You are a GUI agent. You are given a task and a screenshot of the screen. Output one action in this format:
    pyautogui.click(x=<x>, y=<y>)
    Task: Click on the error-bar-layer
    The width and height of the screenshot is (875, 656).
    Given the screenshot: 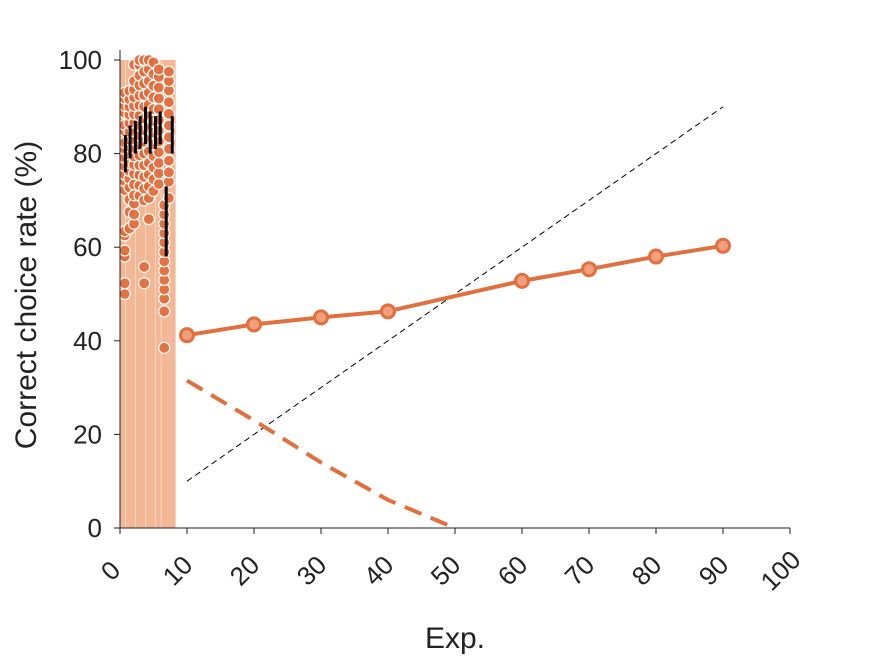 What is the action you would take?
    pyautogui.click(x=148, y=181)
    